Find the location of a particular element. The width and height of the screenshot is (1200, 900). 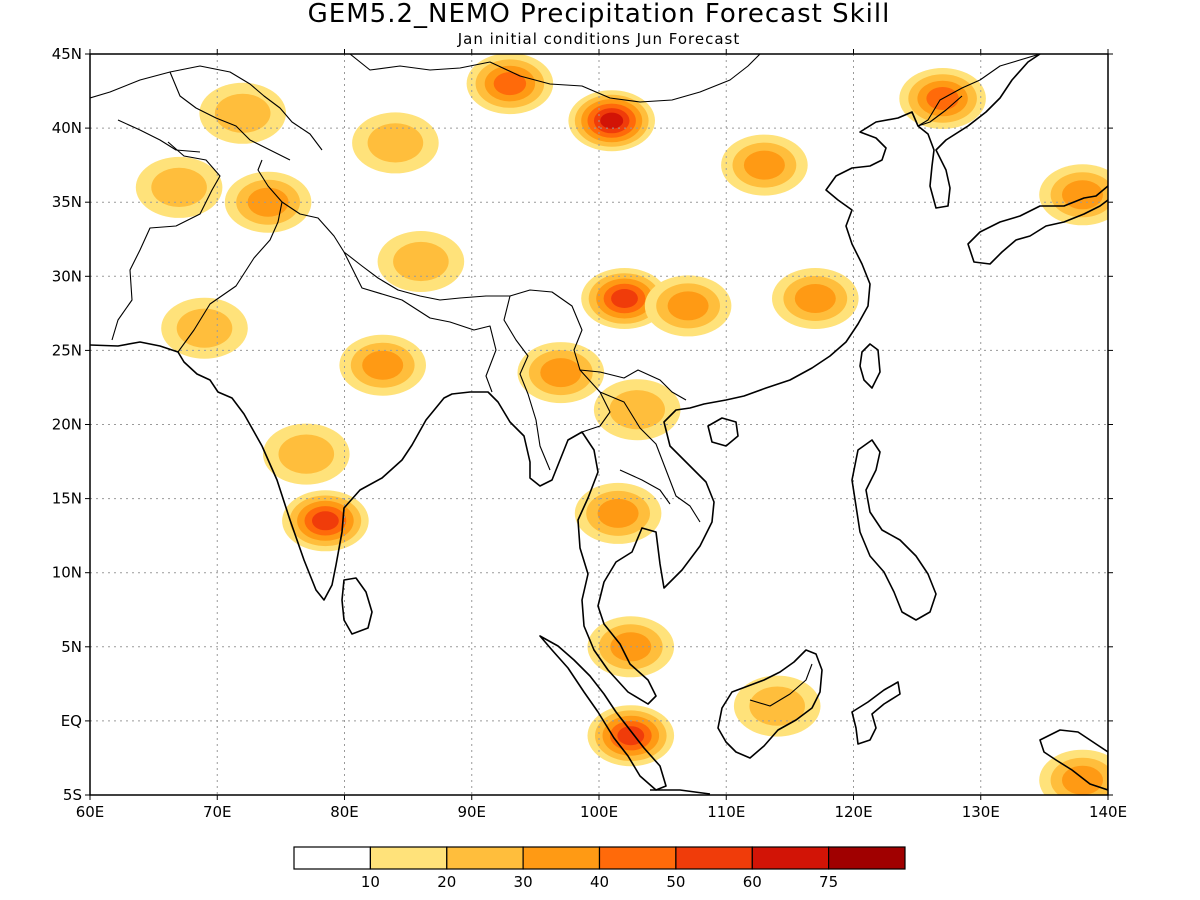

java-coast is located at coordinates (680, 792).